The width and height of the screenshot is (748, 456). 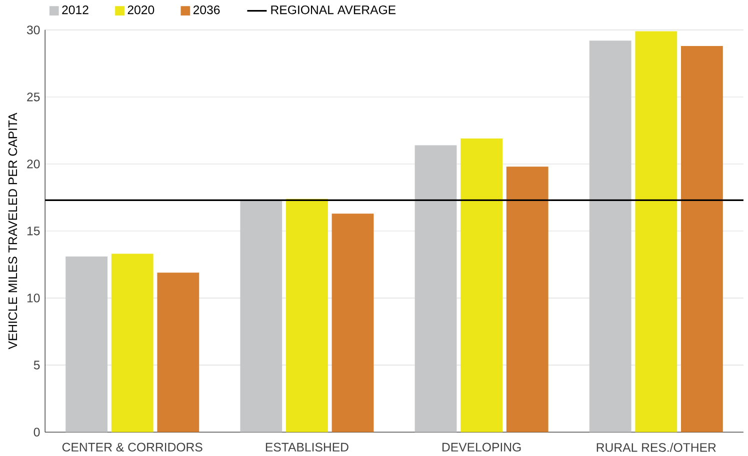 What do you see at coordinates (75, 9) in the screenshot?
I see `legend-label: 2012` at bounding box center [75, 9].